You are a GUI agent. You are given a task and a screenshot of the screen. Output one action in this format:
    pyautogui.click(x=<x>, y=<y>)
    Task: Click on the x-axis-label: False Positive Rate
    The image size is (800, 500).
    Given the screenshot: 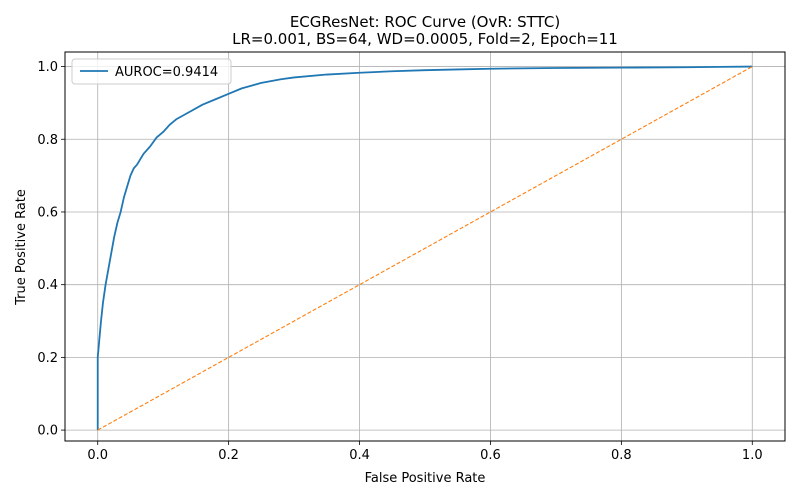 What is the action you would take?
    pyautogui.click(x=425, y=478)
    